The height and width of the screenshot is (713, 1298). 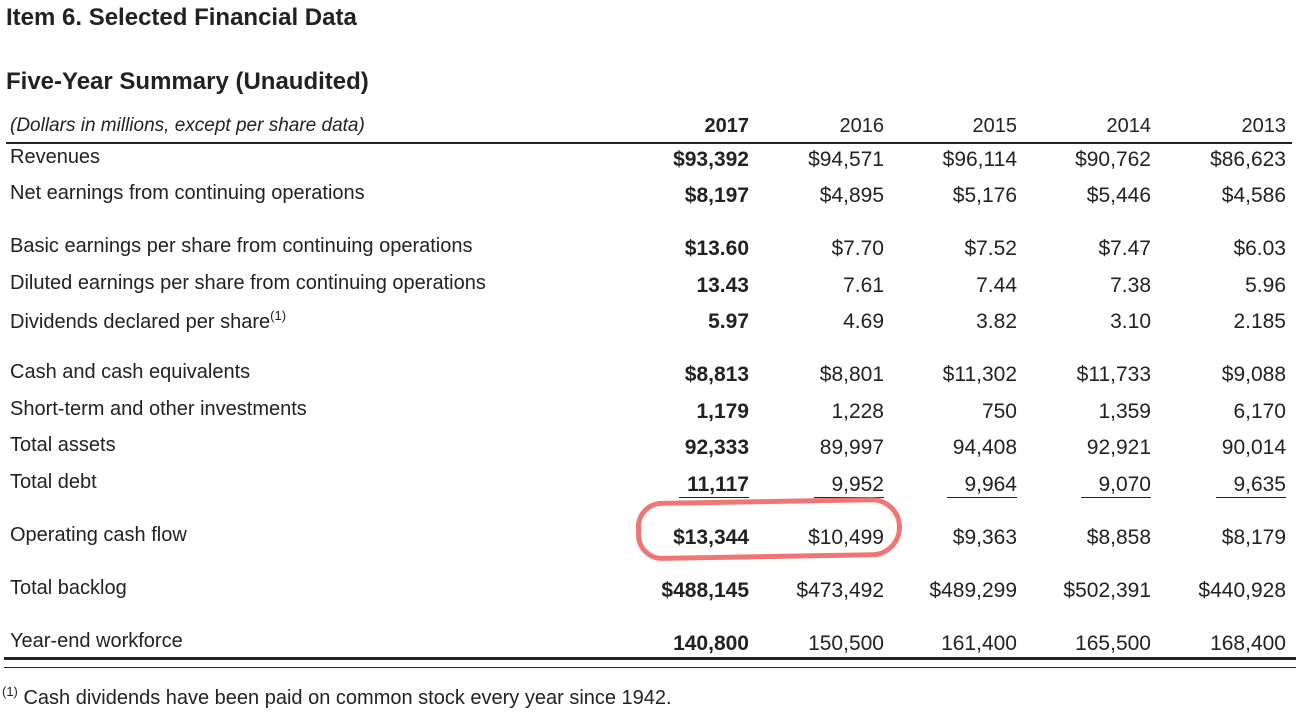 I want to click on cell-2013: 5.96, so click(x=1265, y=285).